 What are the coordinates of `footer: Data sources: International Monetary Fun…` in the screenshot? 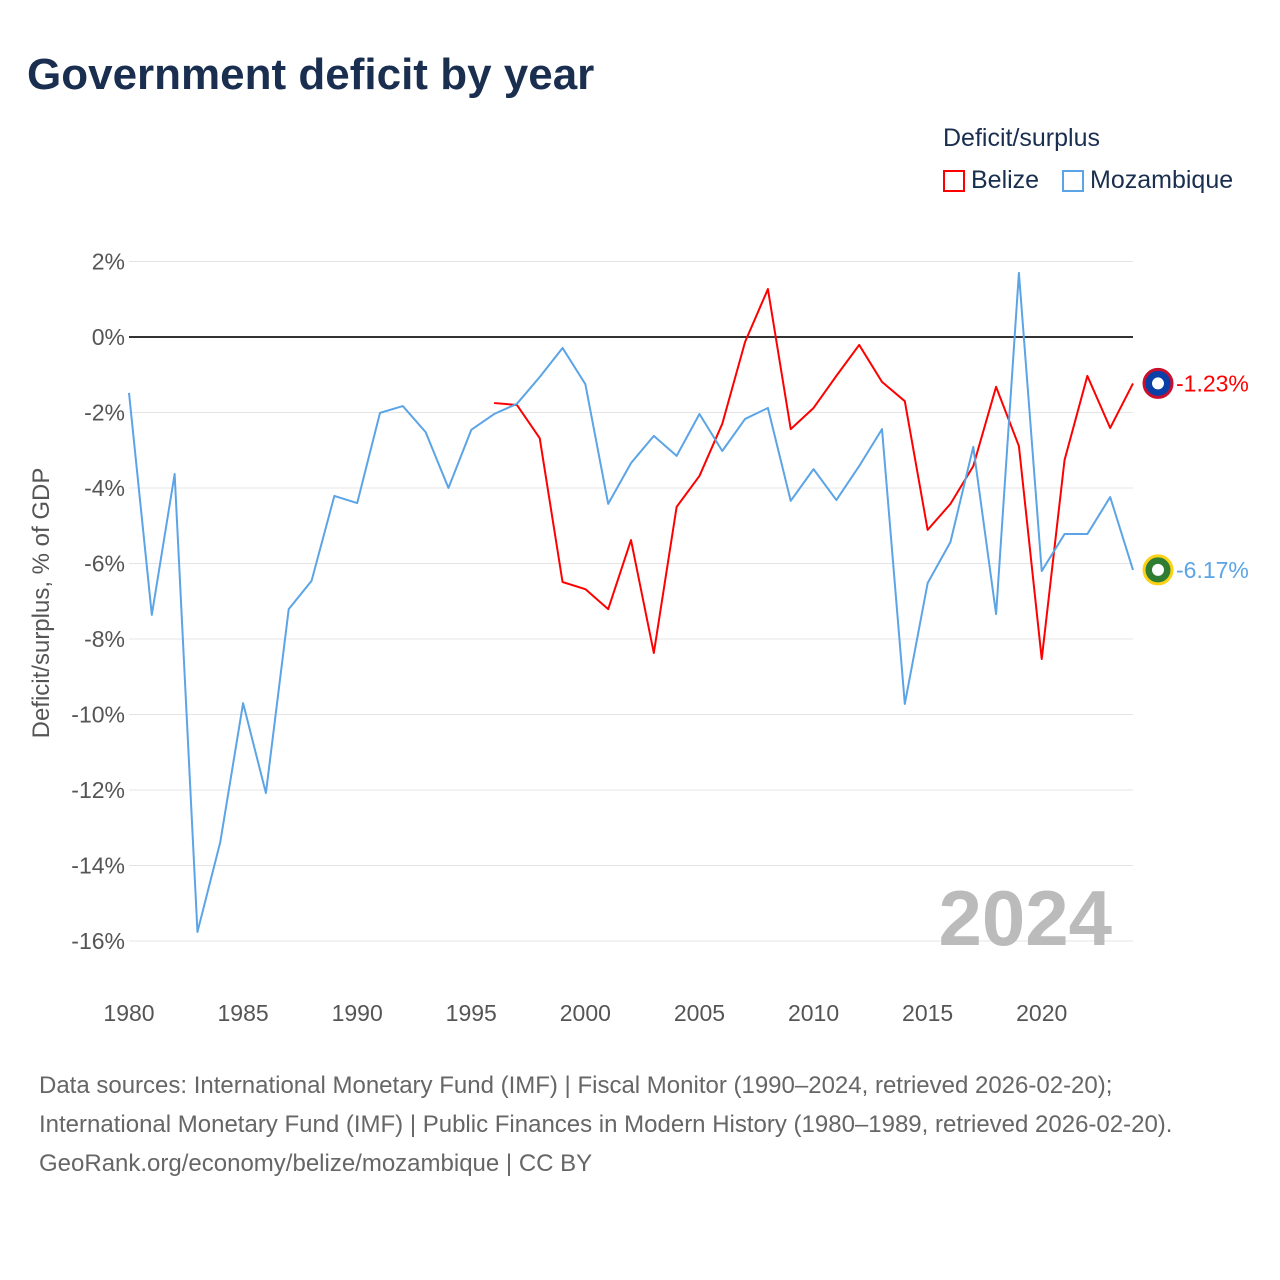 It's located at (639, 1124).